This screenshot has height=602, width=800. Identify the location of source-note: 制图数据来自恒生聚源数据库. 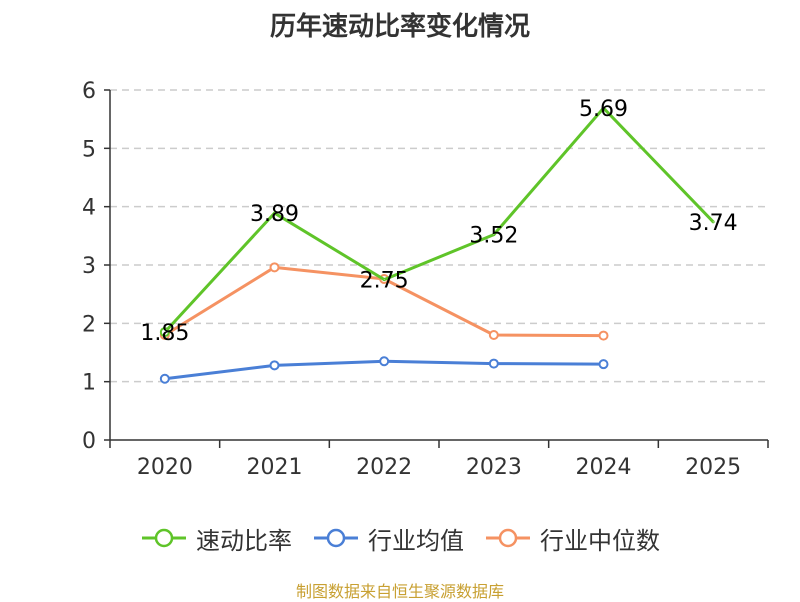
(399, 591).